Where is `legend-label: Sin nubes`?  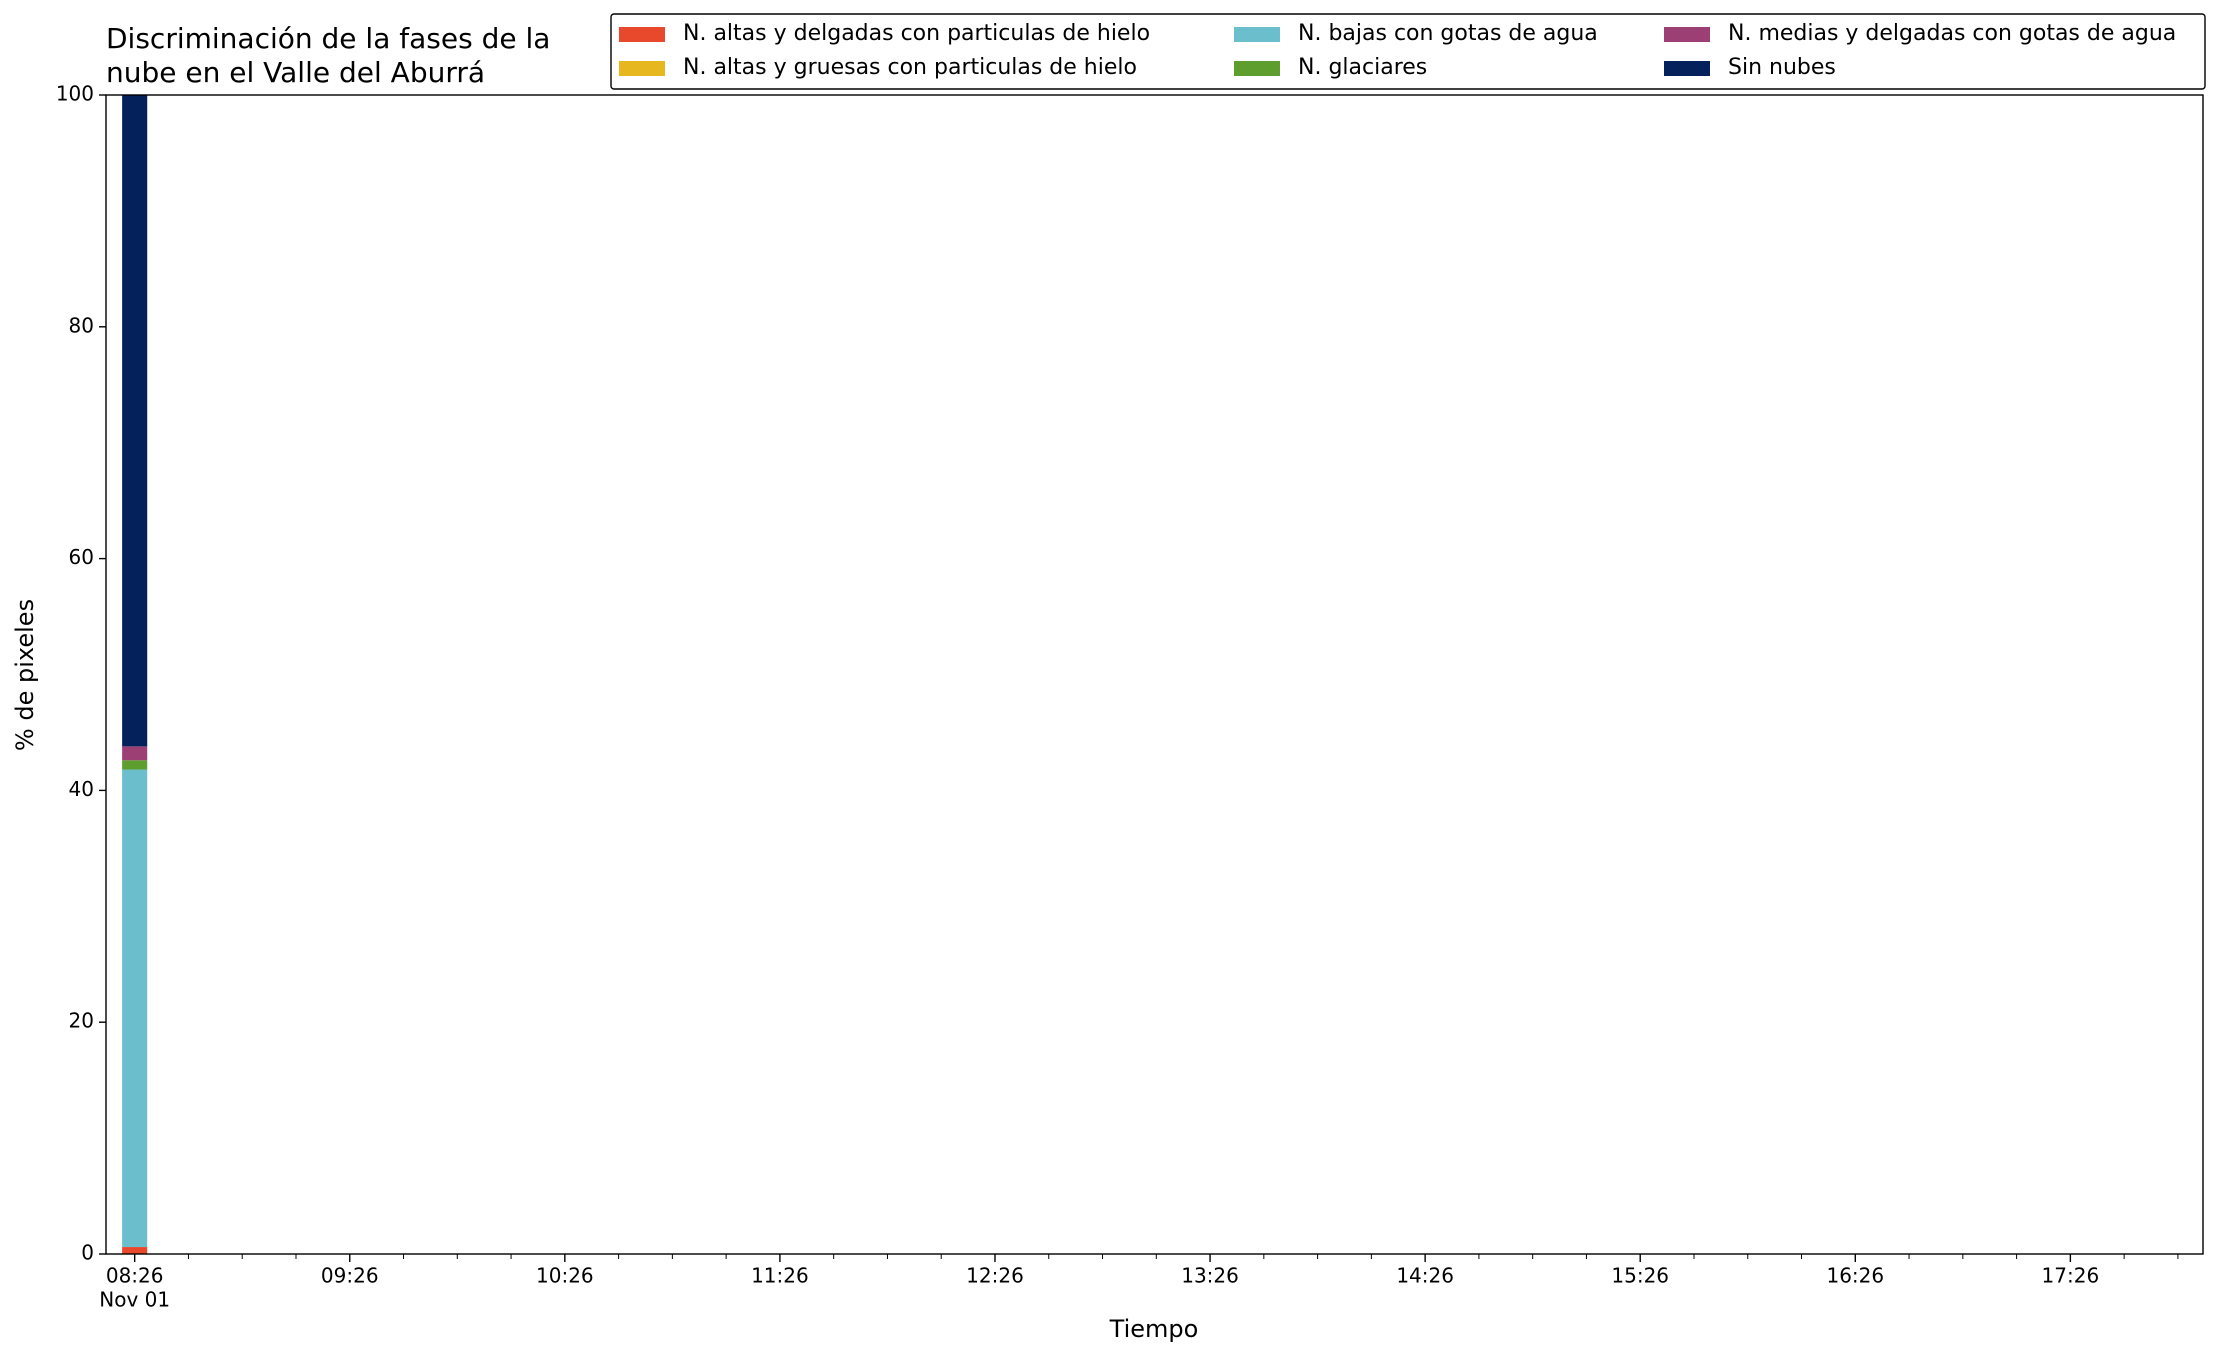 legend-label: Sin nubes is located at coordinates (1782, 67).